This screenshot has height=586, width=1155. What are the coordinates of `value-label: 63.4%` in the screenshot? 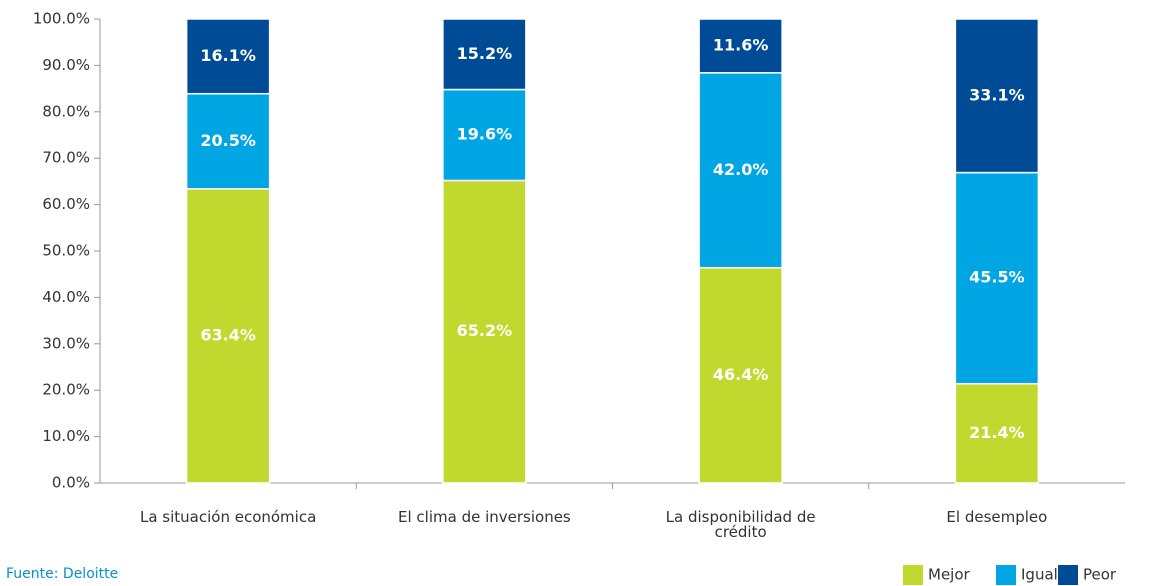 It's located at (228, 334).